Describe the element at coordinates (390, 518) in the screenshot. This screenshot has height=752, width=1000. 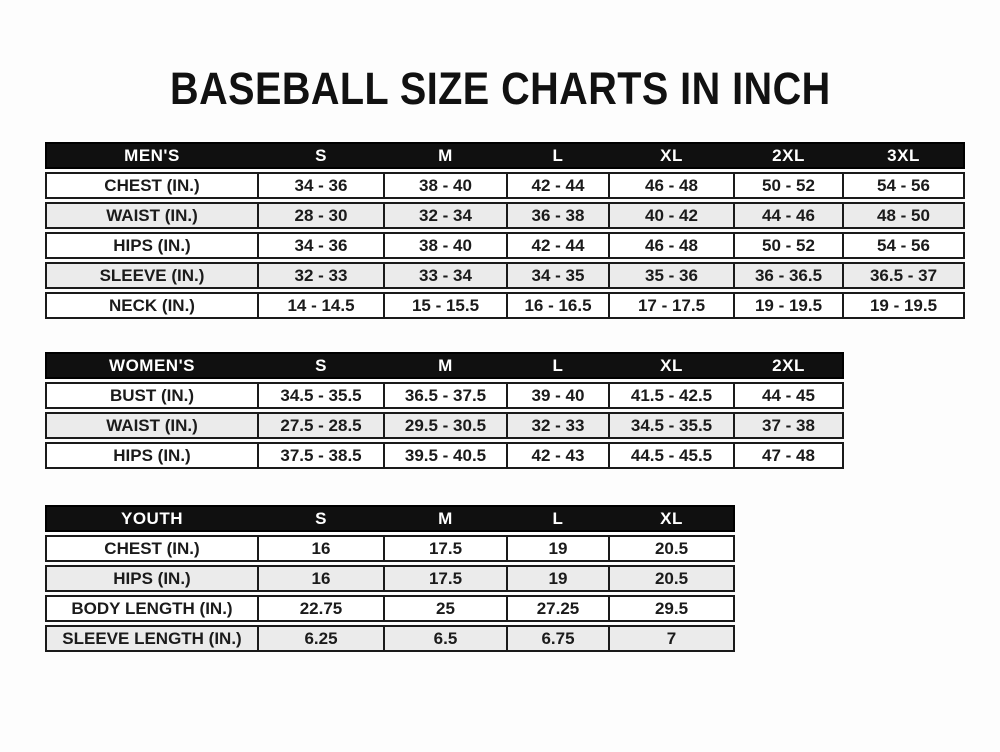
I see `youth-header-row: YOUTH S M L XL` at that location.